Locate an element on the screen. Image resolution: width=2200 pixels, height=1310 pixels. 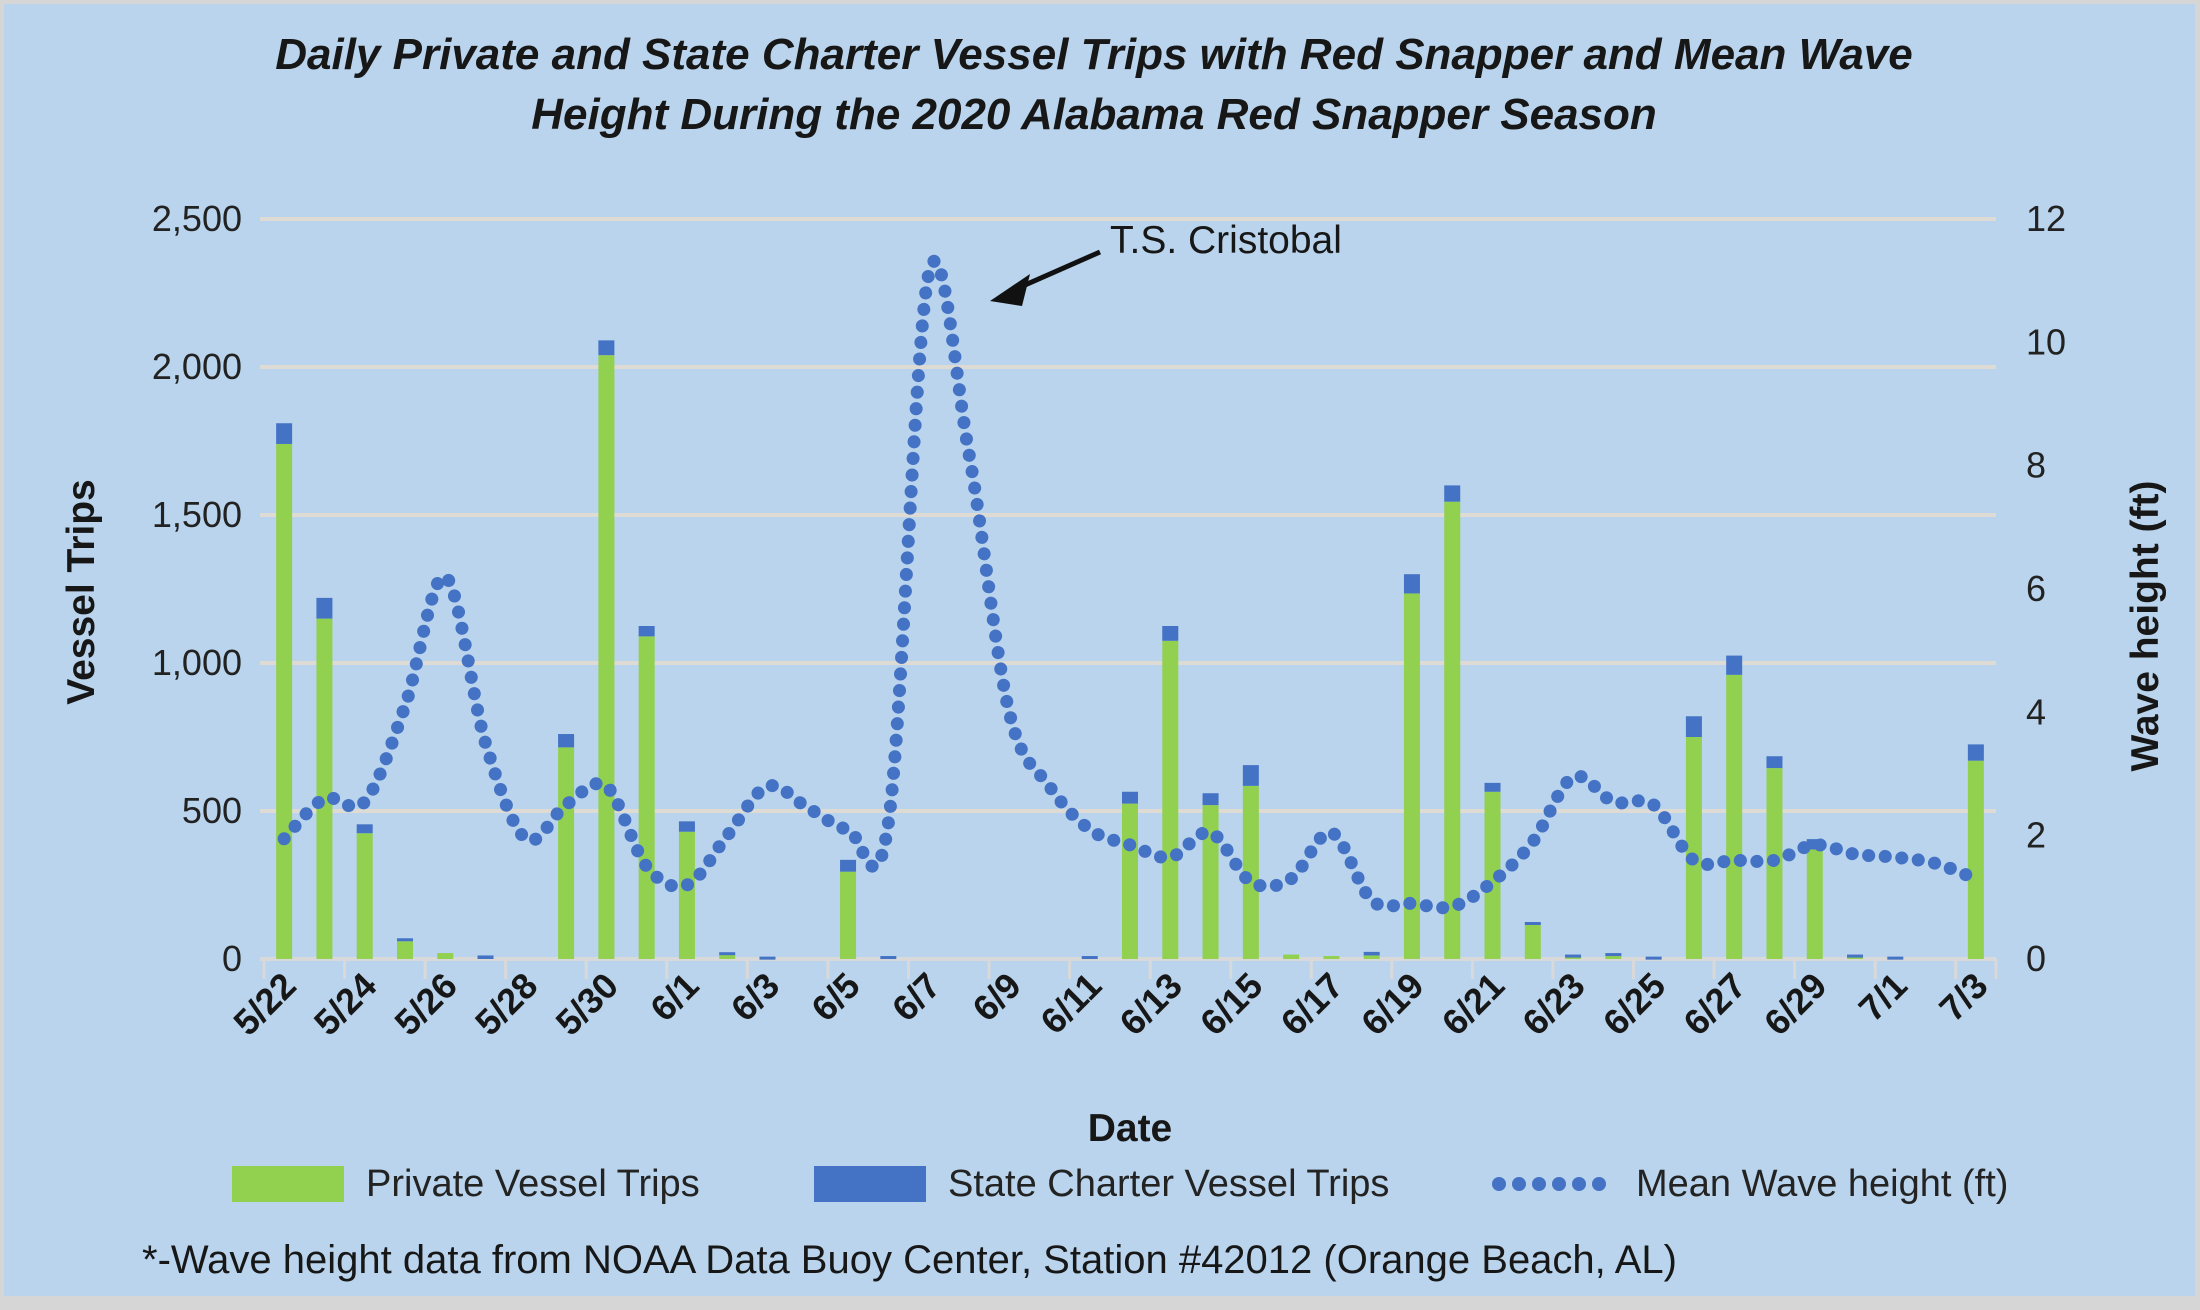
bar-charter-5/29 is located at coordinates (566, 741).